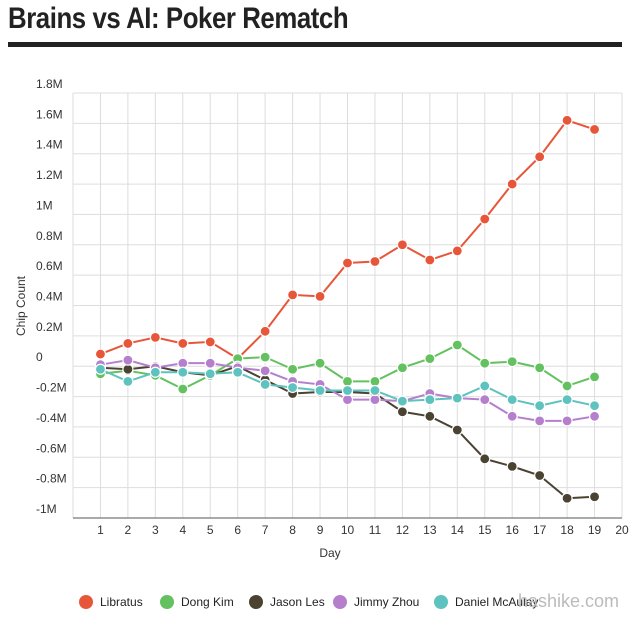 This screenshot has width=631, height=619. What do you see at coordinates (320, 530) in the screenshot?
I see `x-tick-label: 9` at bounding box center [320, 530].